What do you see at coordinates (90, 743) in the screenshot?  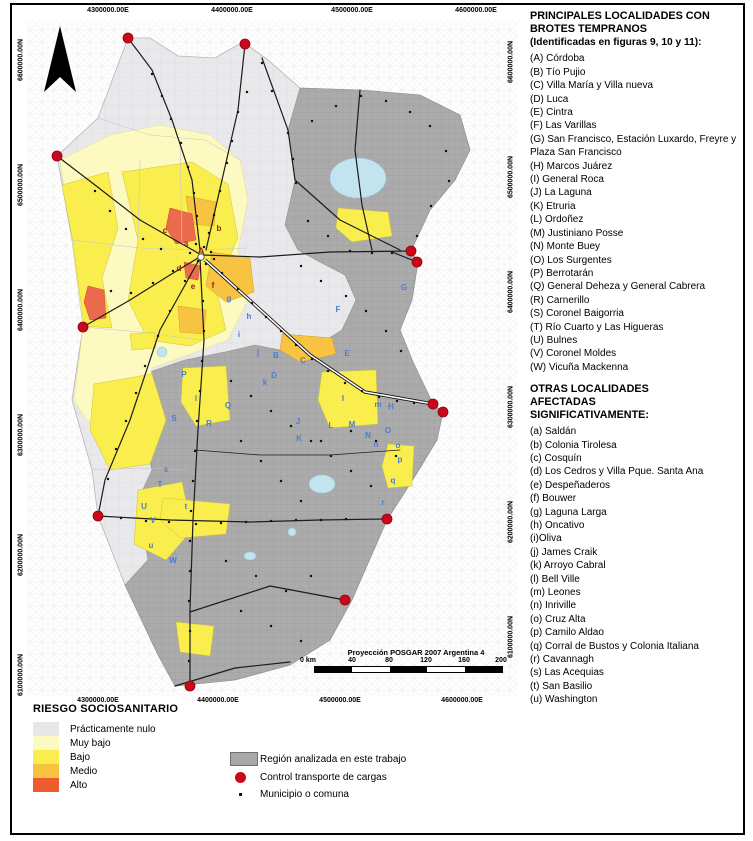 I see `risk-label: Muy bajo` at bounding box center [90, 743].